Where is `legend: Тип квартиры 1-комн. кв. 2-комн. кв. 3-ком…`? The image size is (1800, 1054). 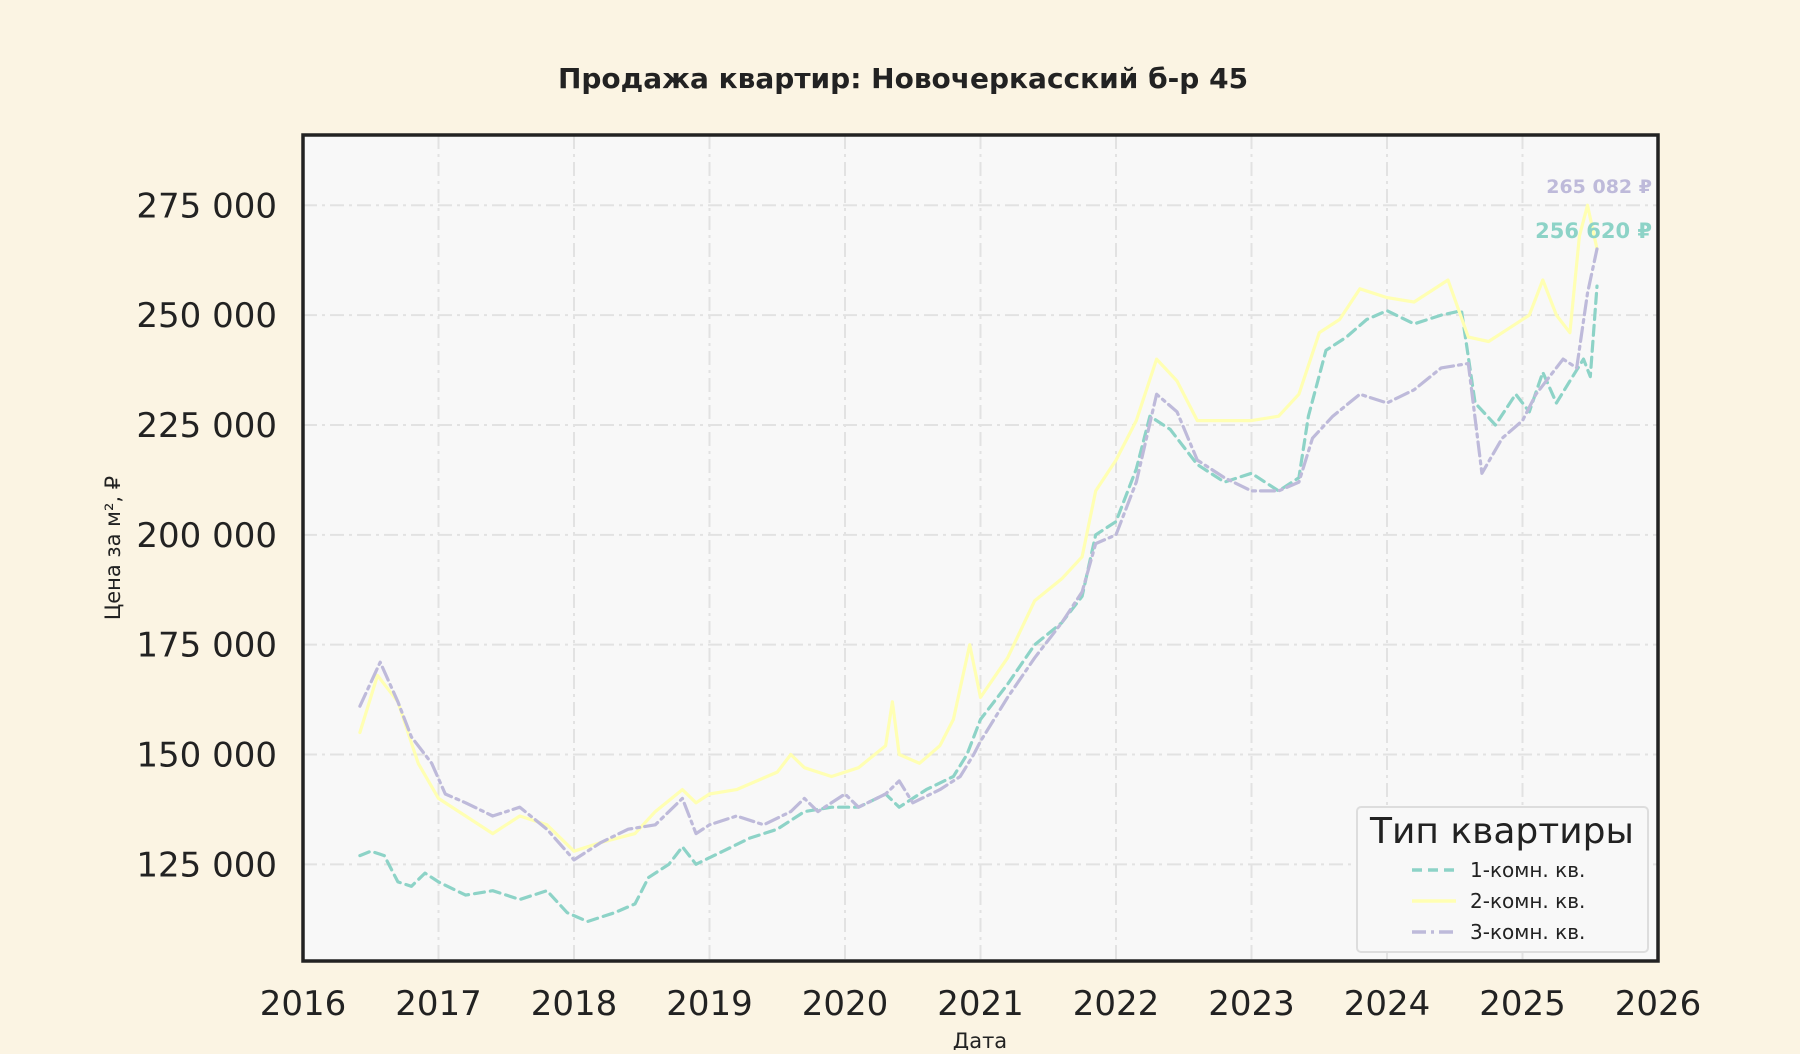
legend: Тип квартиры 1-комн. кв. 2-комн. кв. 3-ком… is located at coordinates (1502, 879).